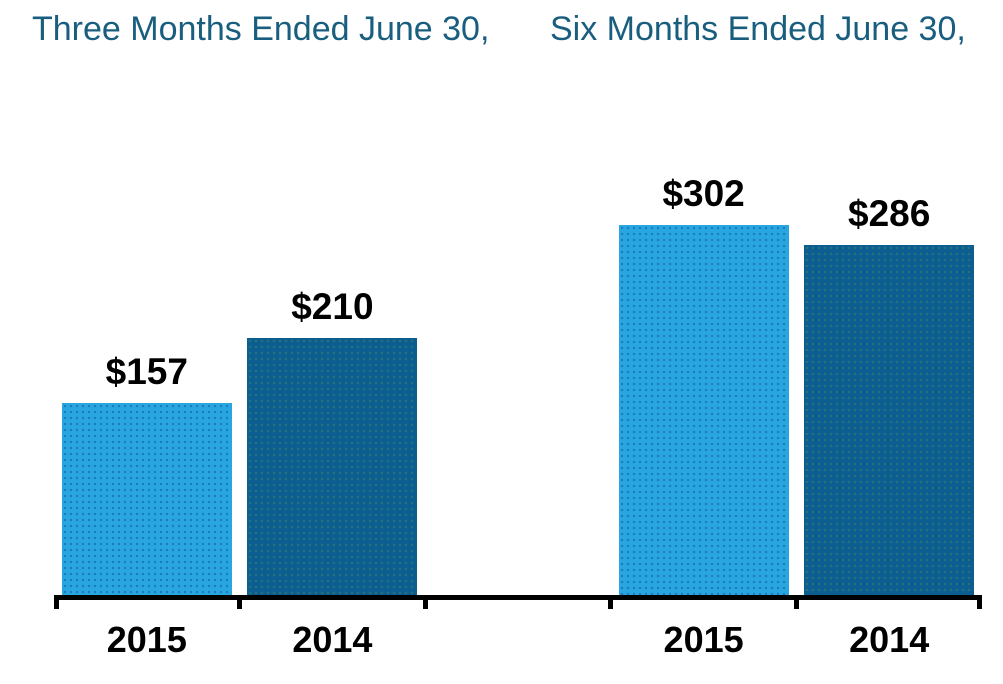  Describe the element at coordinates (332, 639) in the screenshot. I see `category-label-2014-group-1: 2014` at that location.